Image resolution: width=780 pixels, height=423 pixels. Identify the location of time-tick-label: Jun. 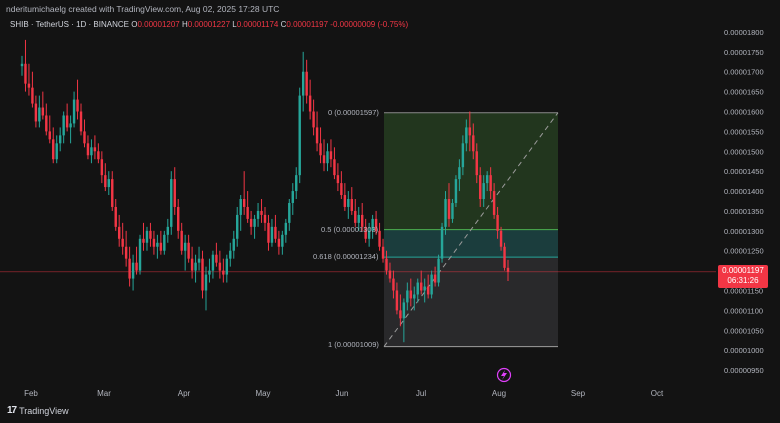
(342, 393).